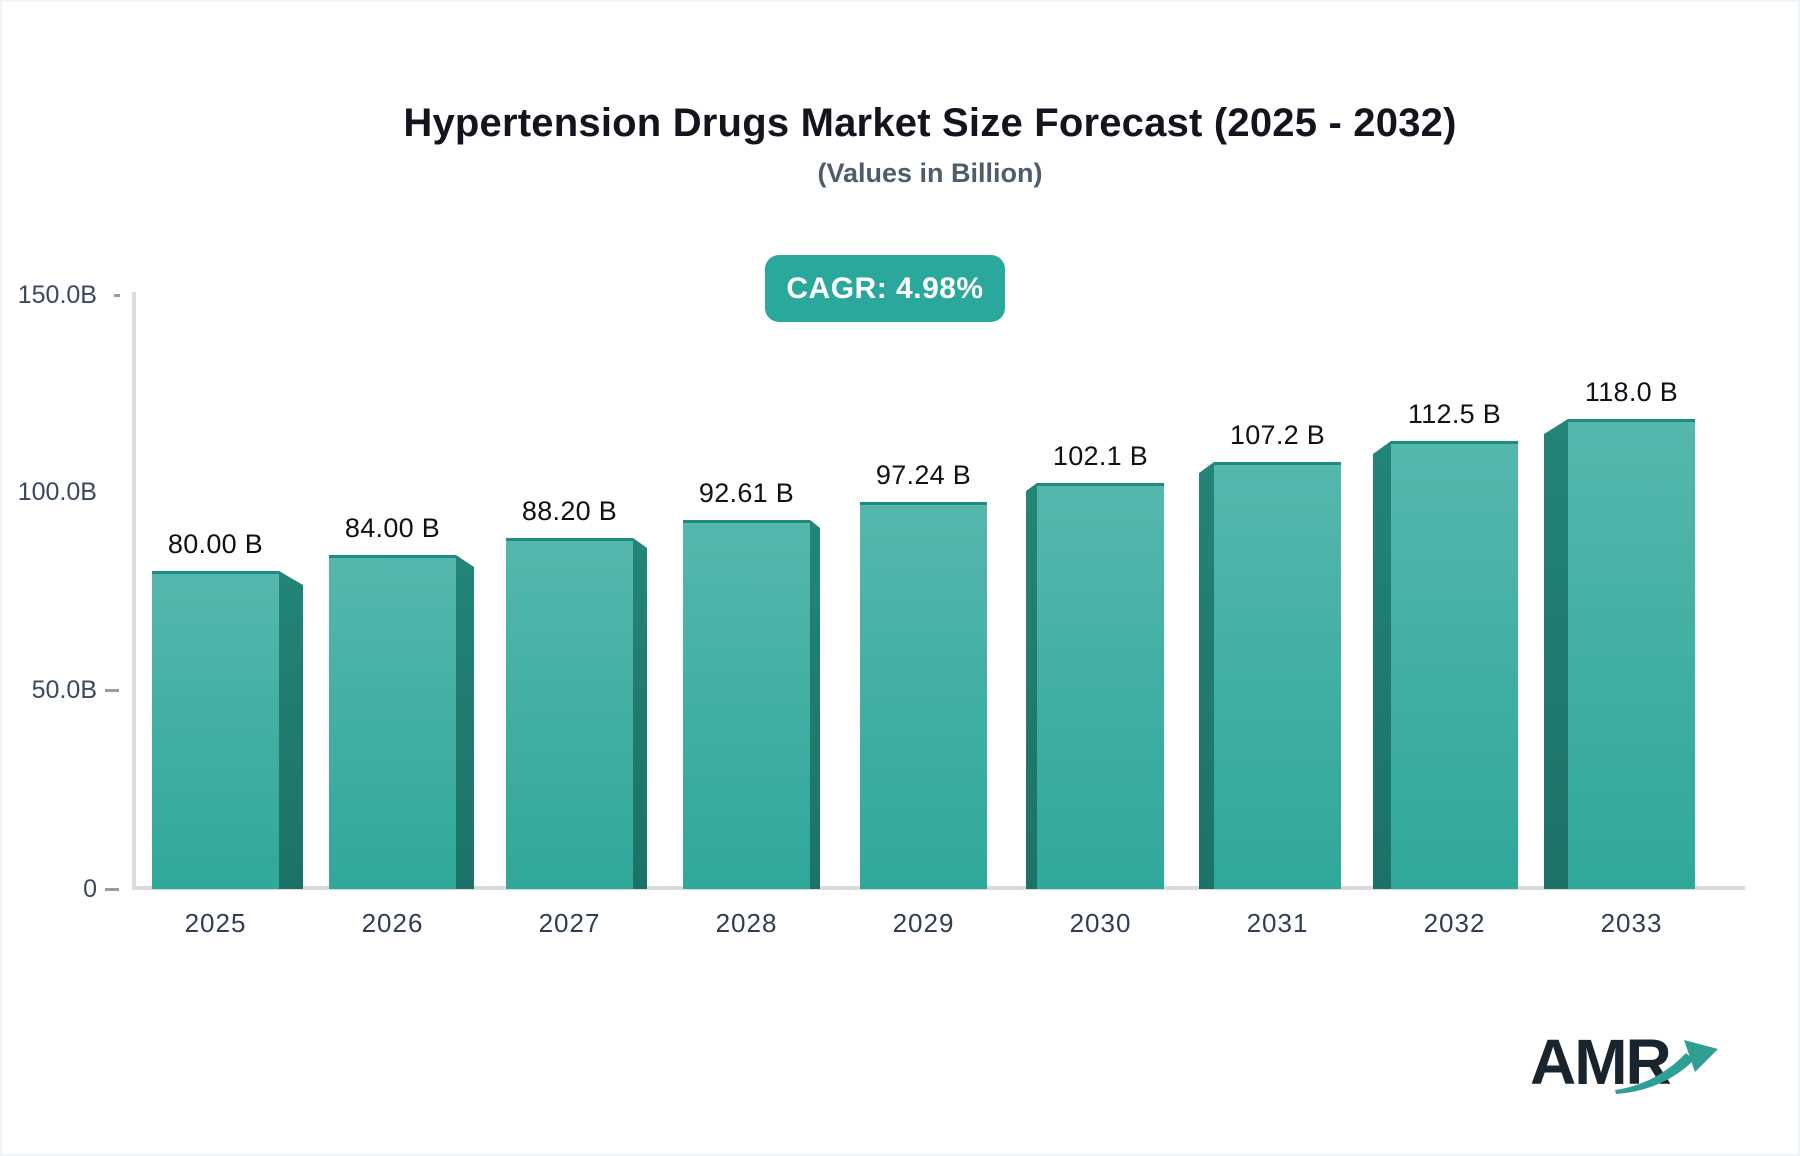 The height and width of the screenshot is (1156, 1800). I want to click on bar-value-label: 102.1 B, so click(1100, 456).